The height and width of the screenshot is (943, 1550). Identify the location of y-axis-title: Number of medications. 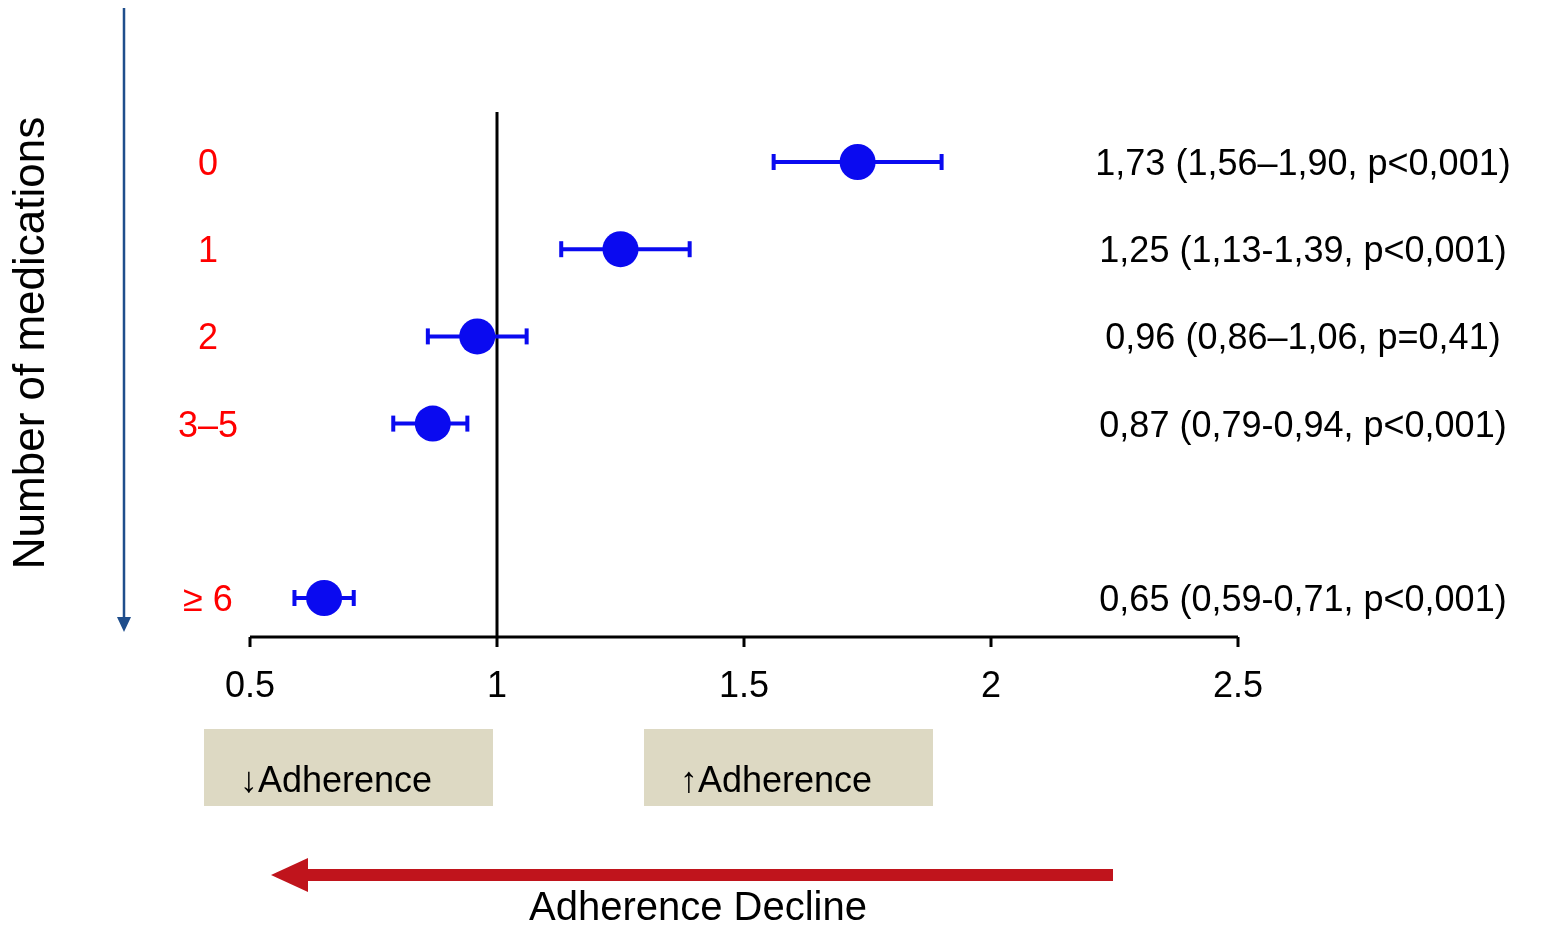
(28, 343).